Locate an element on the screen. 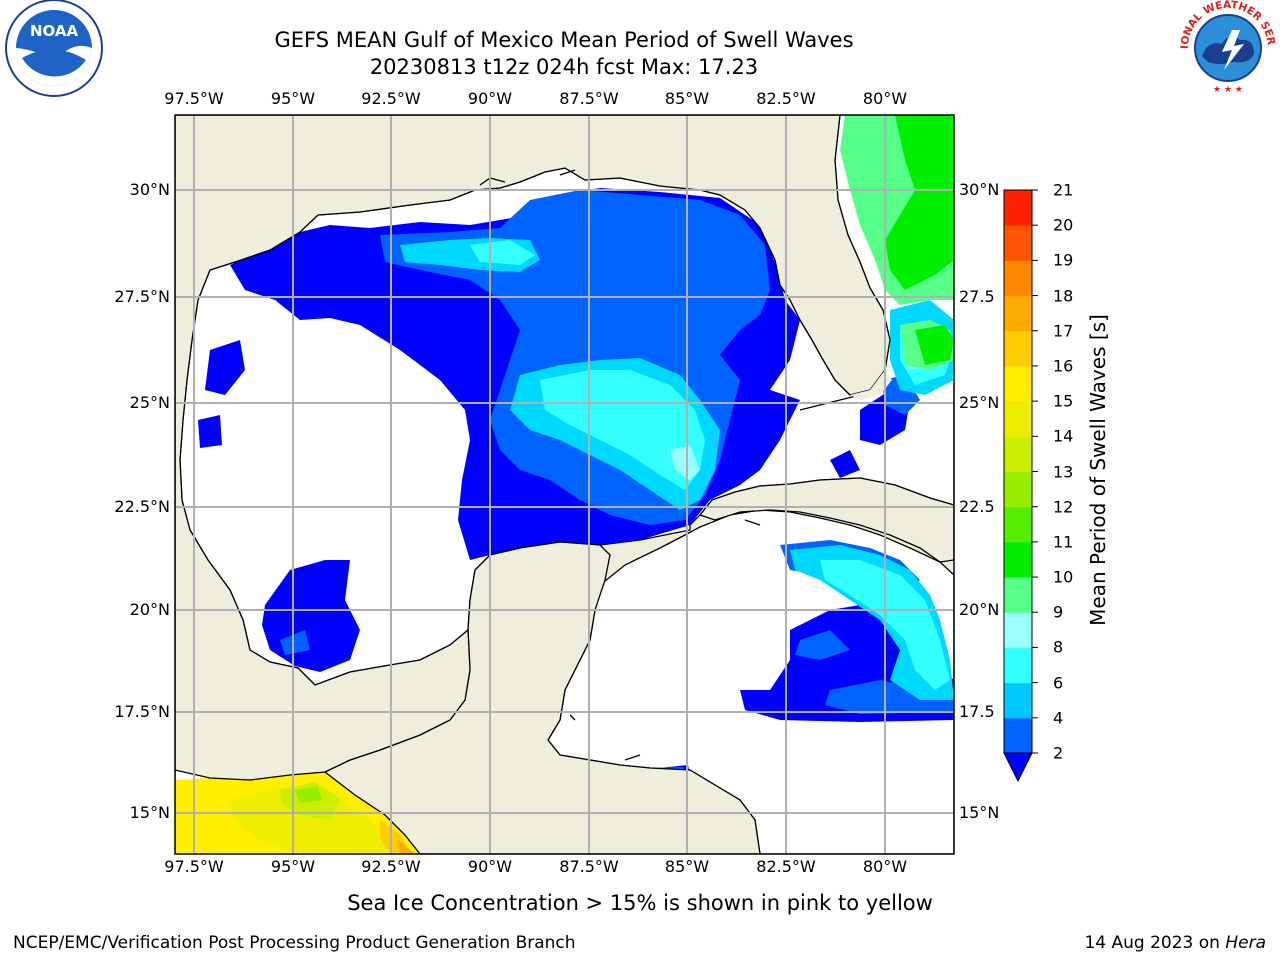  colorbar is located at coordinates (1020, 486).